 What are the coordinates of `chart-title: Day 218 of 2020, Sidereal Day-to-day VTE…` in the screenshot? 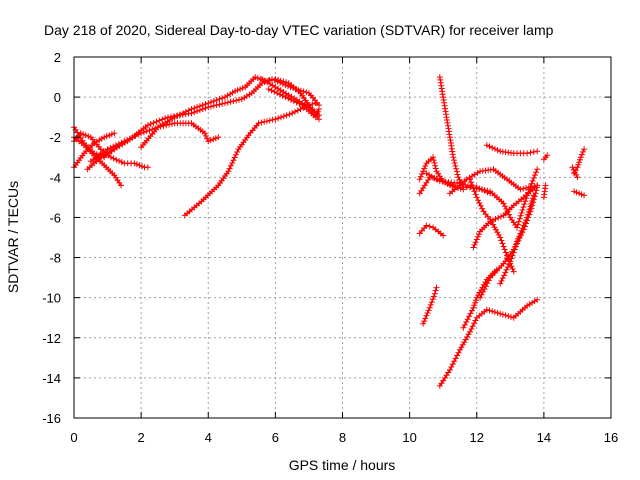 It's located at (299, 30).